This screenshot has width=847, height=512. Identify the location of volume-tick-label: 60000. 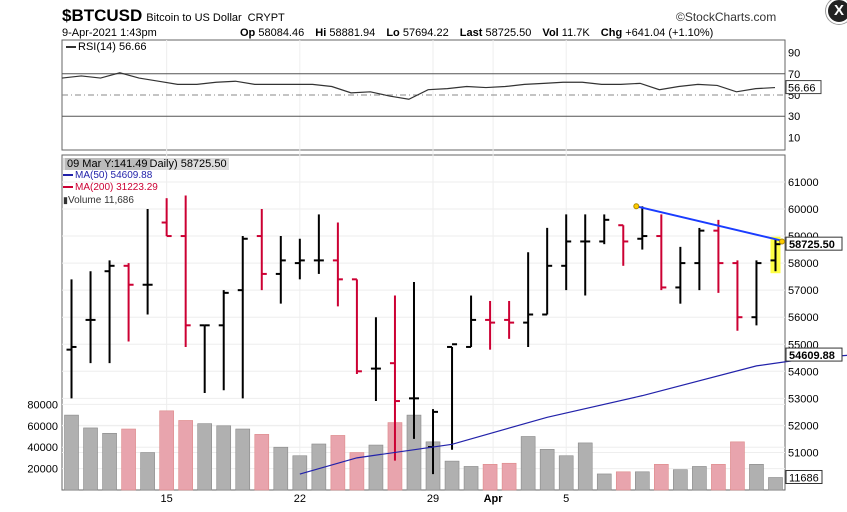
(42, 427).